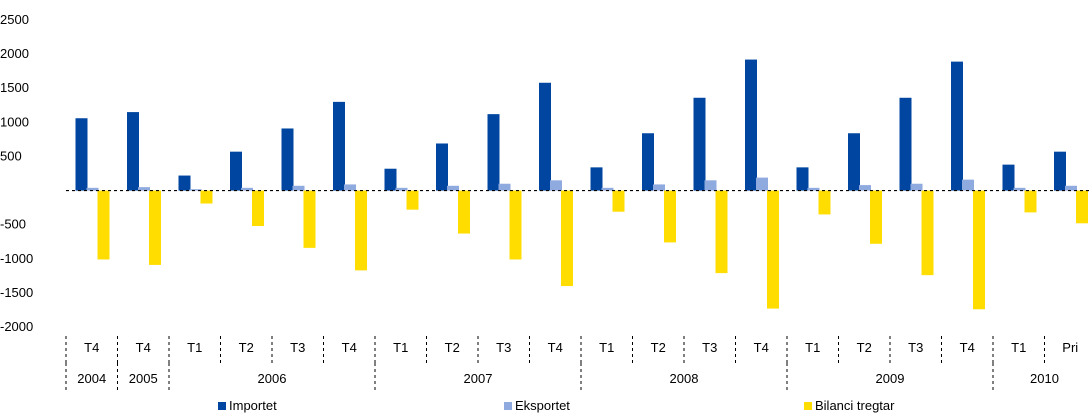 This screenshot has height=416, width=1092. What do you see at coordinates (14, 53) in the screenshot?
I see `y-tick-label: 2000` at bounding box center [14, 53].